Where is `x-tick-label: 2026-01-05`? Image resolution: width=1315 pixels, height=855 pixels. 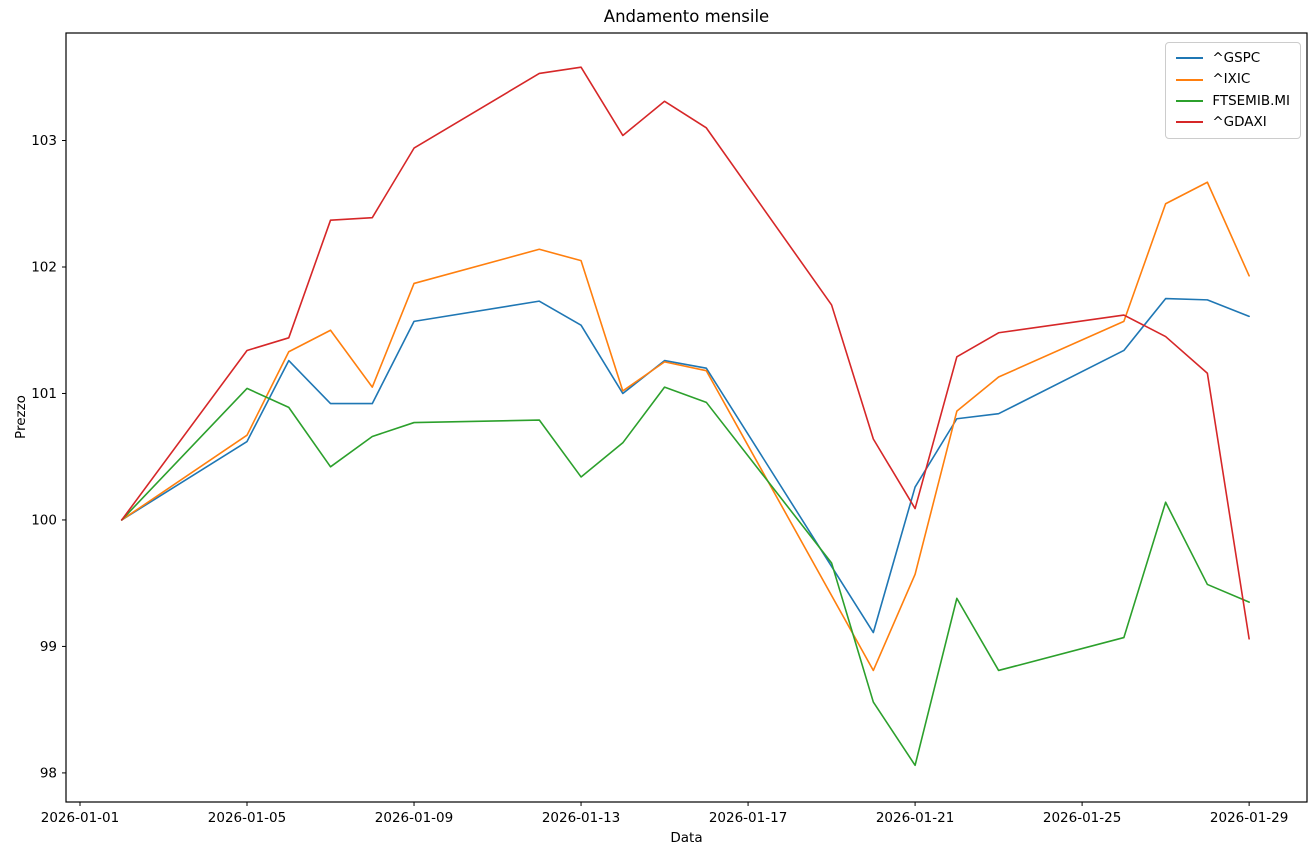 x-tick-label: 2026-01-05 is located at coordinates (247, 818).